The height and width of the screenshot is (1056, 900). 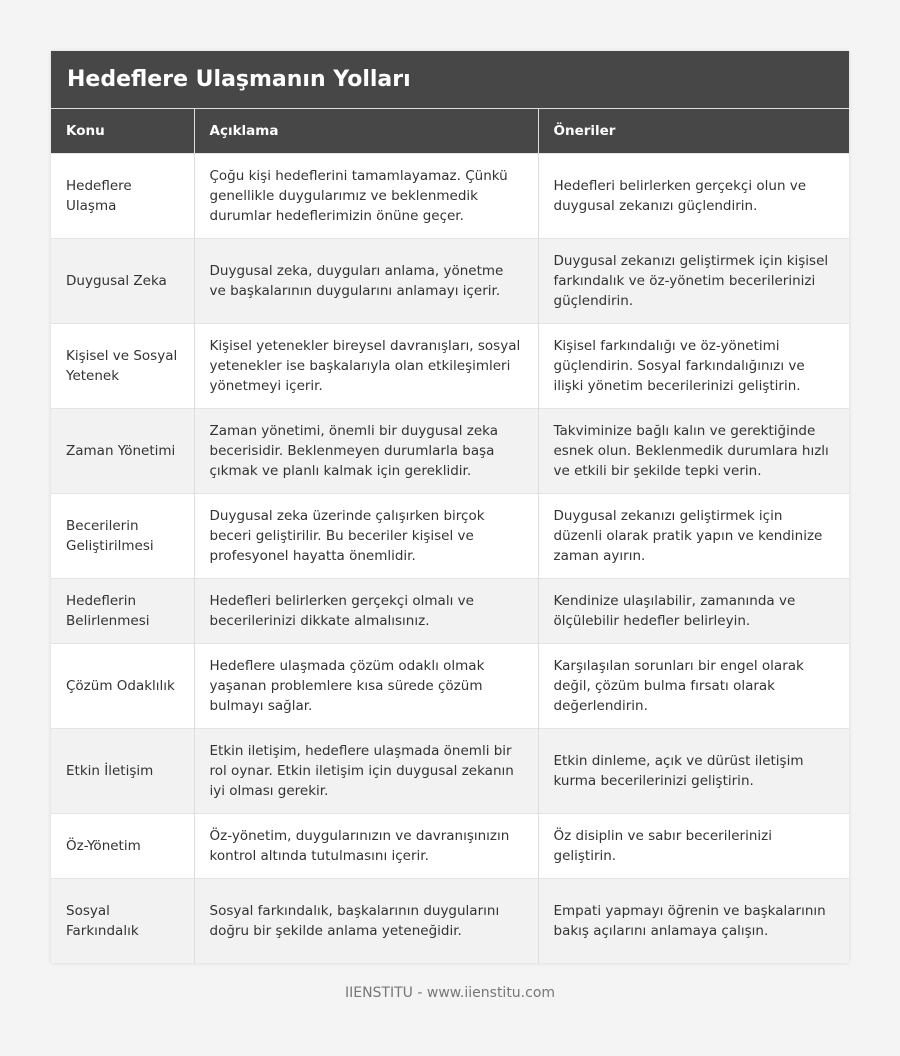 What do you see at coordinates (123, 846) in the screenshot?
I see `cell-topic: Öz-Yönetim` at bounding box center [123, 846].